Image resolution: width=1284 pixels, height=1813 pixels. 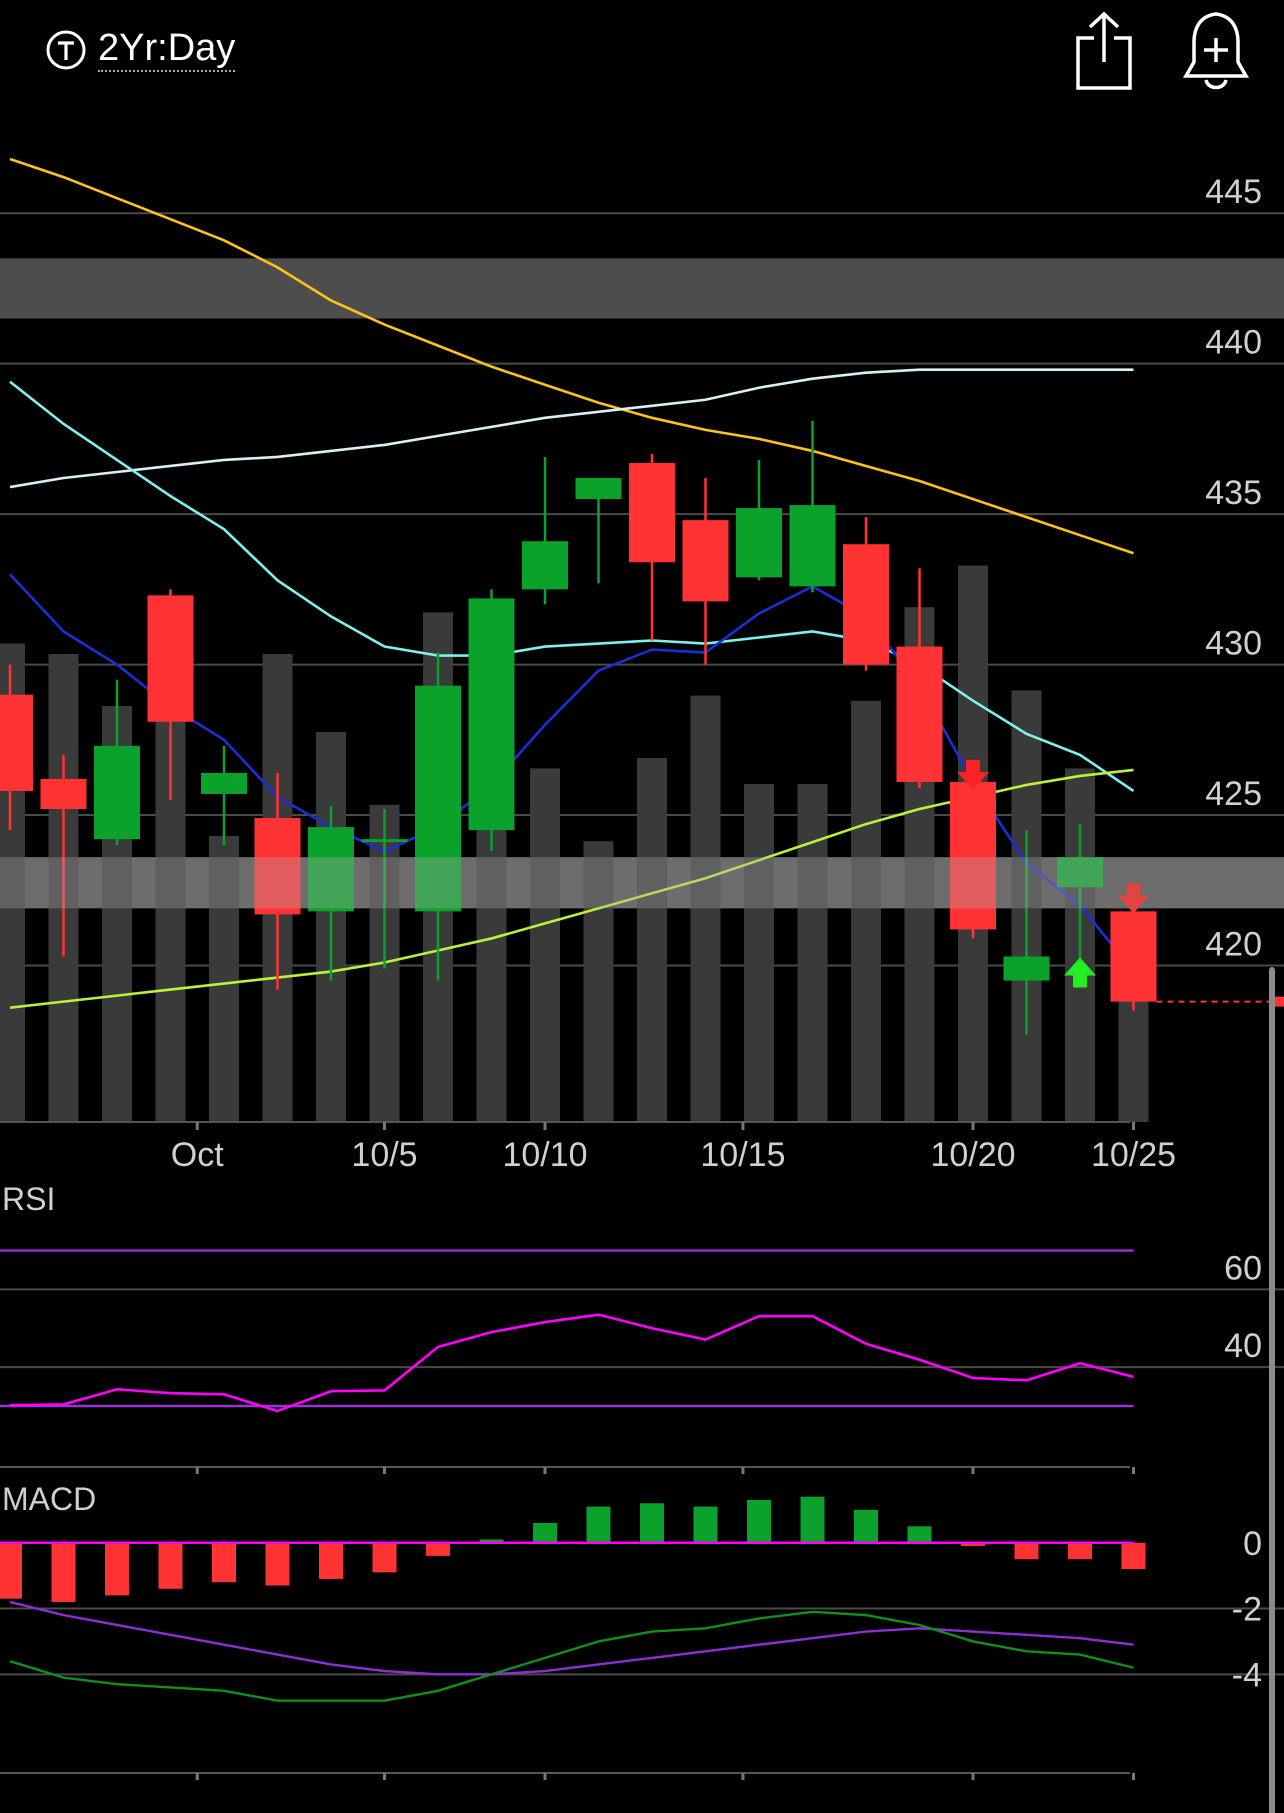 What do you see at coordinates (1243, 1268) in the screenshot?
I see `rsi-tick-label: 60` at bounding box center [1243, 1268].